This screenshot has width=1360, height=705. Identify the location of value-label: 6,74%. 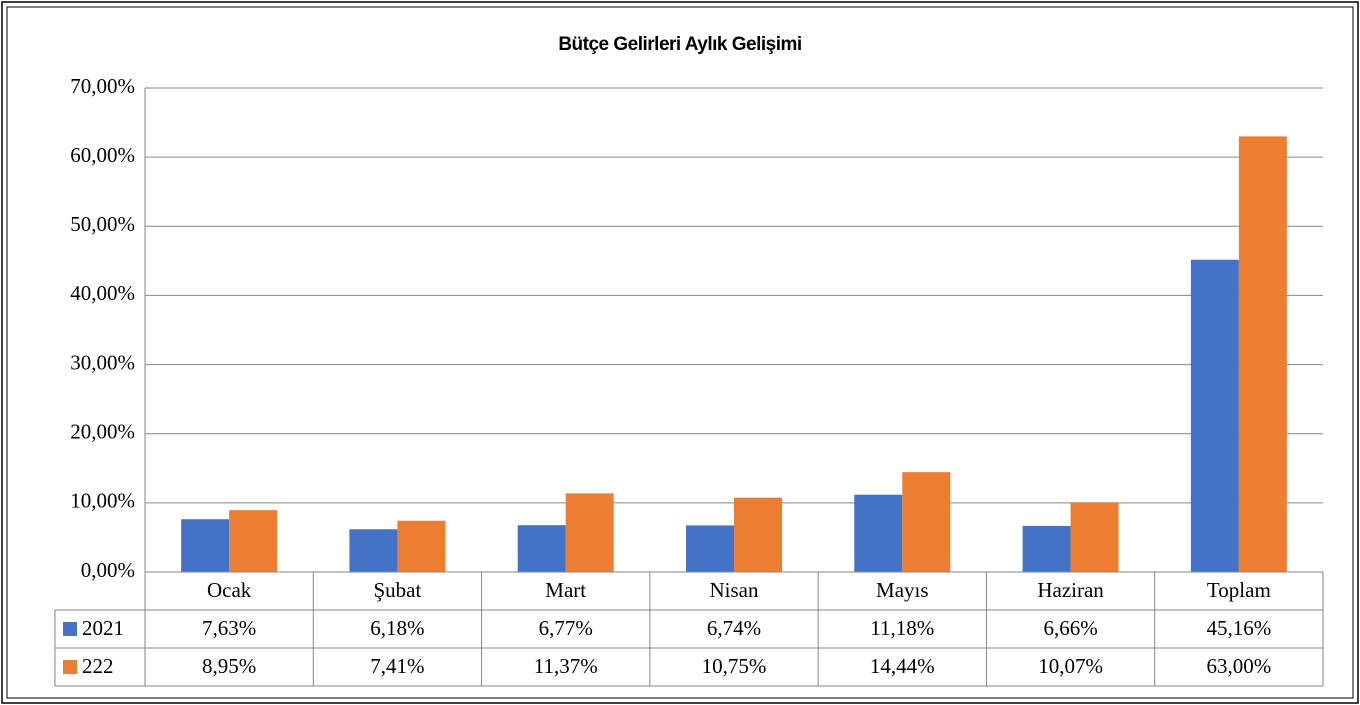
(734, 628).